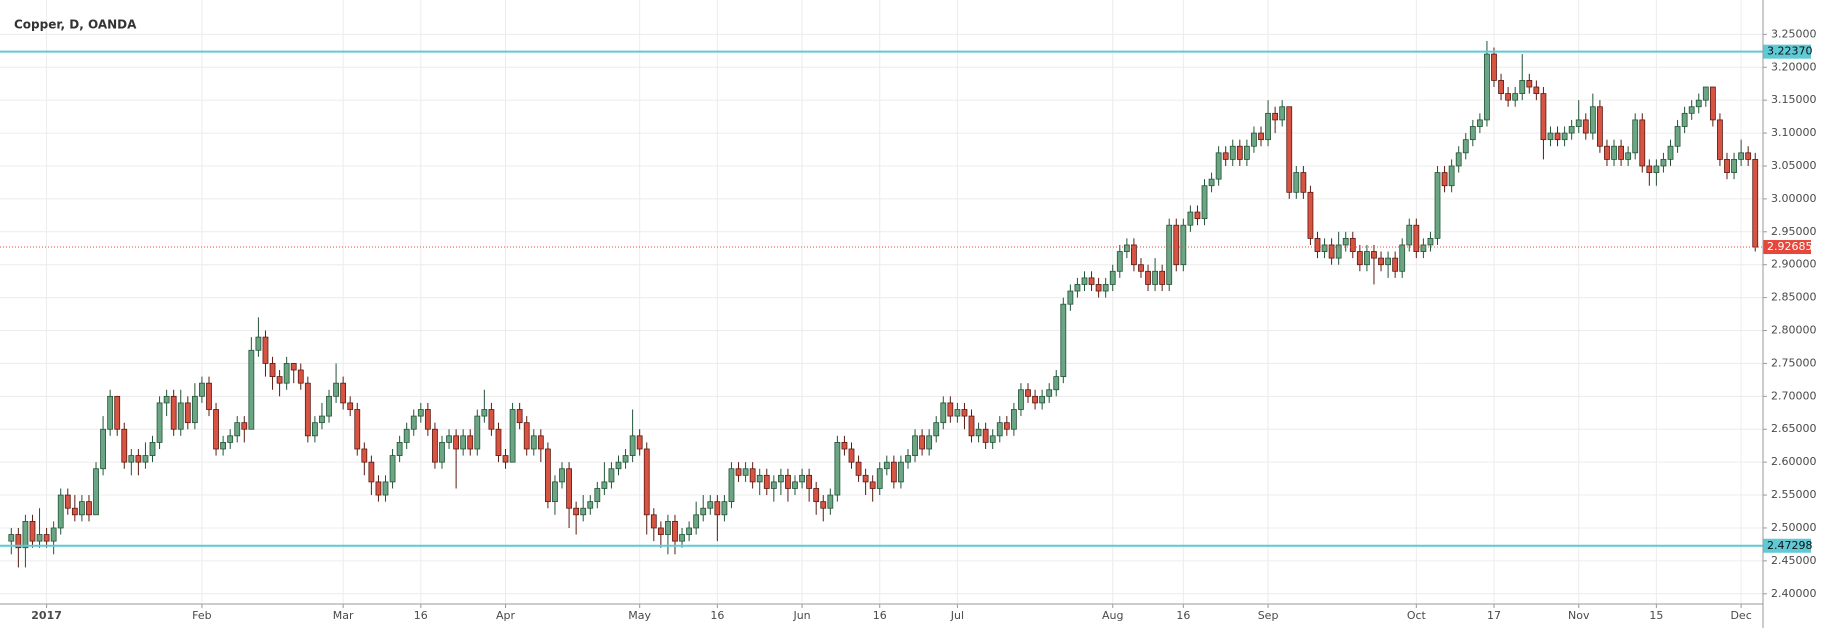 The image size is (1824, 628). I want to click on x-tick-label: 16, so click(421, 615).